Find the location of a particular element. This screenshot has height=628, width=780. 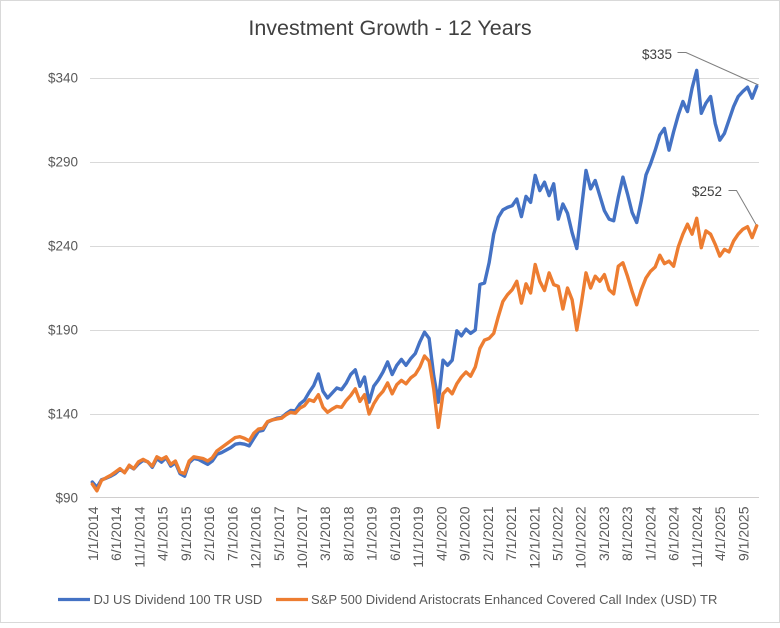

svg-text: 1/1/2019 is located at coordinates (372, 533).